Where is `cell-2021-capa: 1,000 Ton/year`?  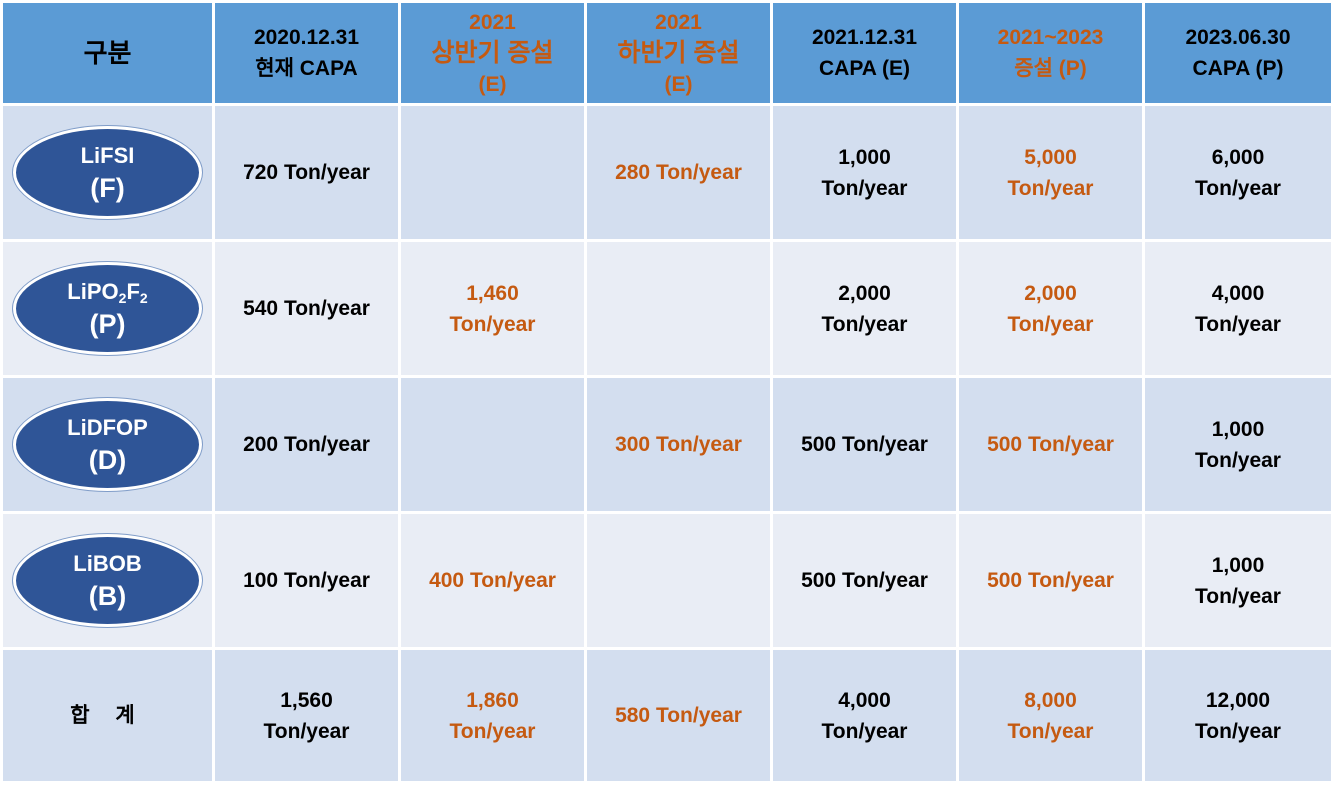 cell-2021-capa: 1,000 Ton/year is located at coordinates (864, 172).